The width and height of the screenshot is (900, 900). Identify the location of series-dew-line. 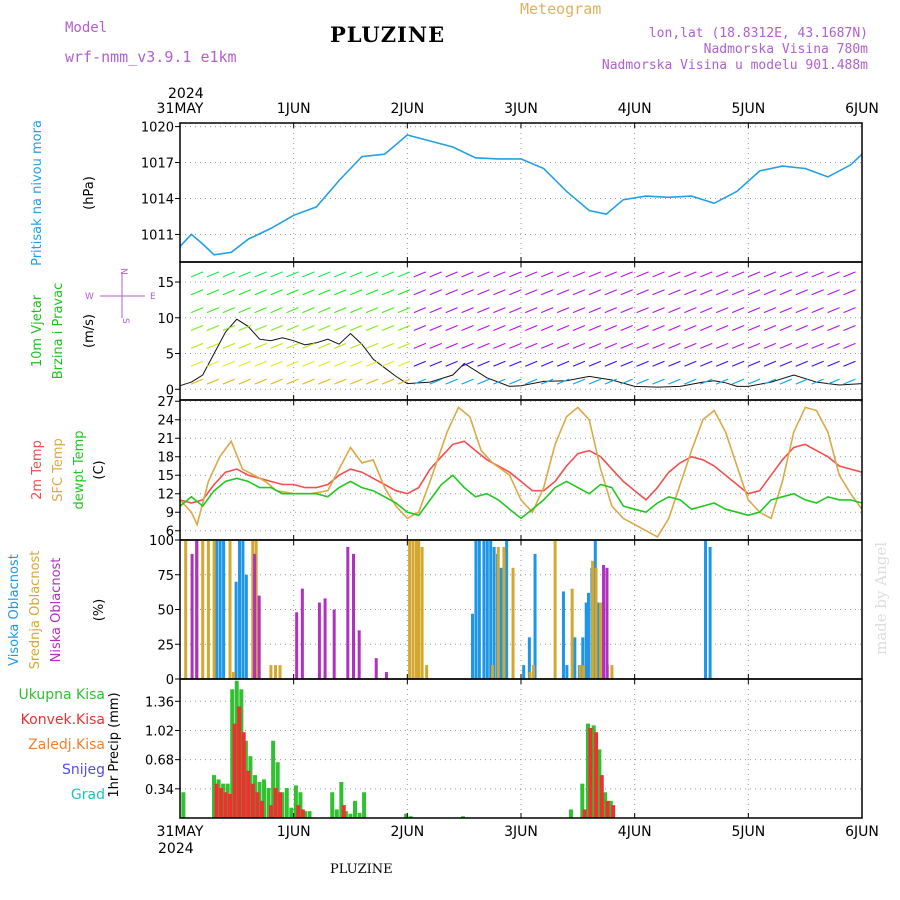
(521, 497).